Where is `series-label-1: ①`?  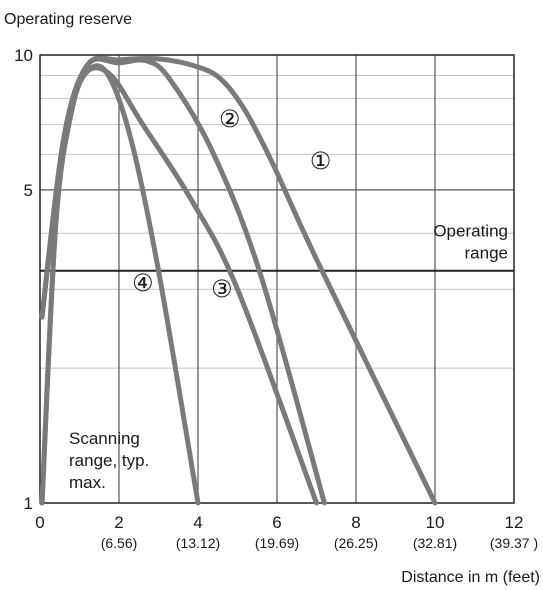 series-label-1: ① is located at coordinates (321, 161).